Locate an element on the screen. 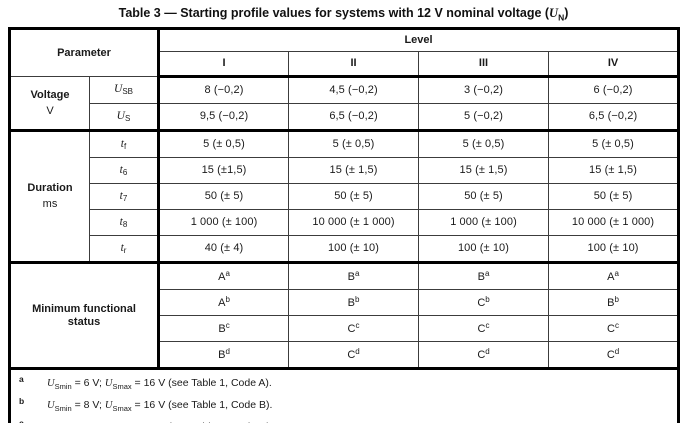 Image resolution: width=687 pixels, height=423 pixels. table-row-t7: t7 50 (± 5) 50 (± 5) 50 (± 5) 50 (± 5) is located at coordinates (345, 196).